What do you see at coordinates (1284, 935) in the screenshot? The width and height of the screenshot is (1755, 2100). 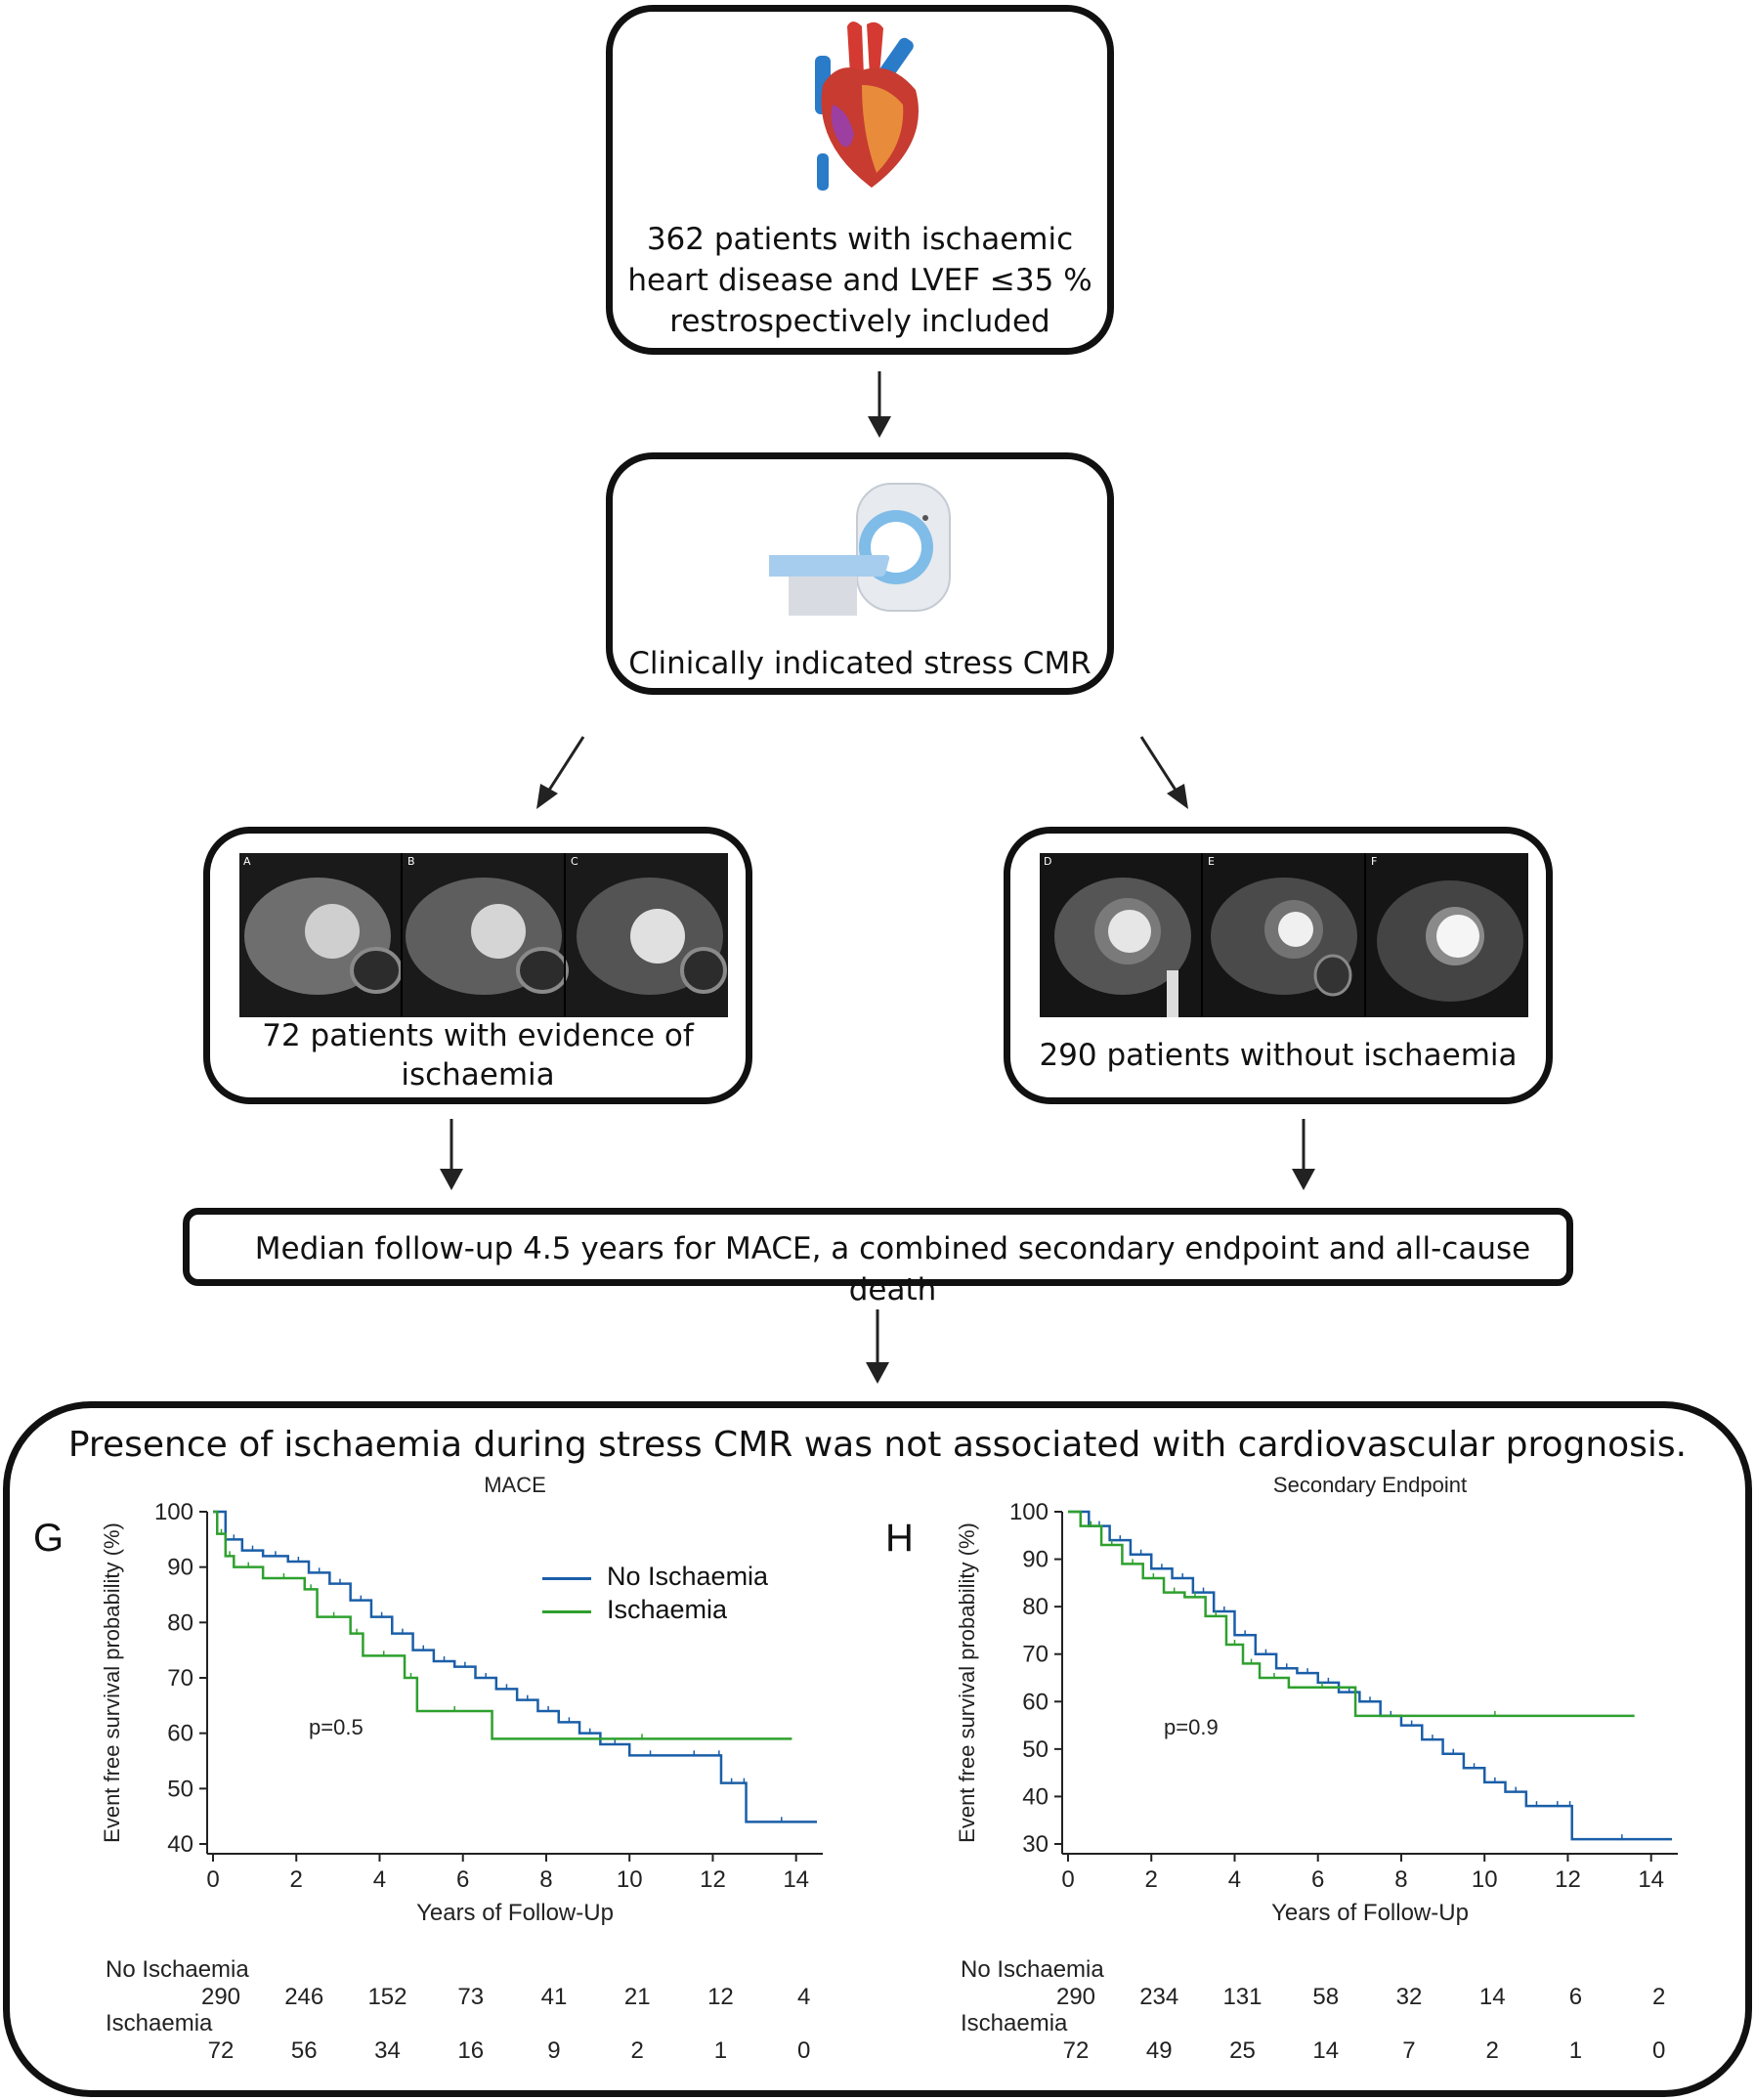 I see `mri-image-no-ischaemia: D E F` at bounding box center [1284, 935].